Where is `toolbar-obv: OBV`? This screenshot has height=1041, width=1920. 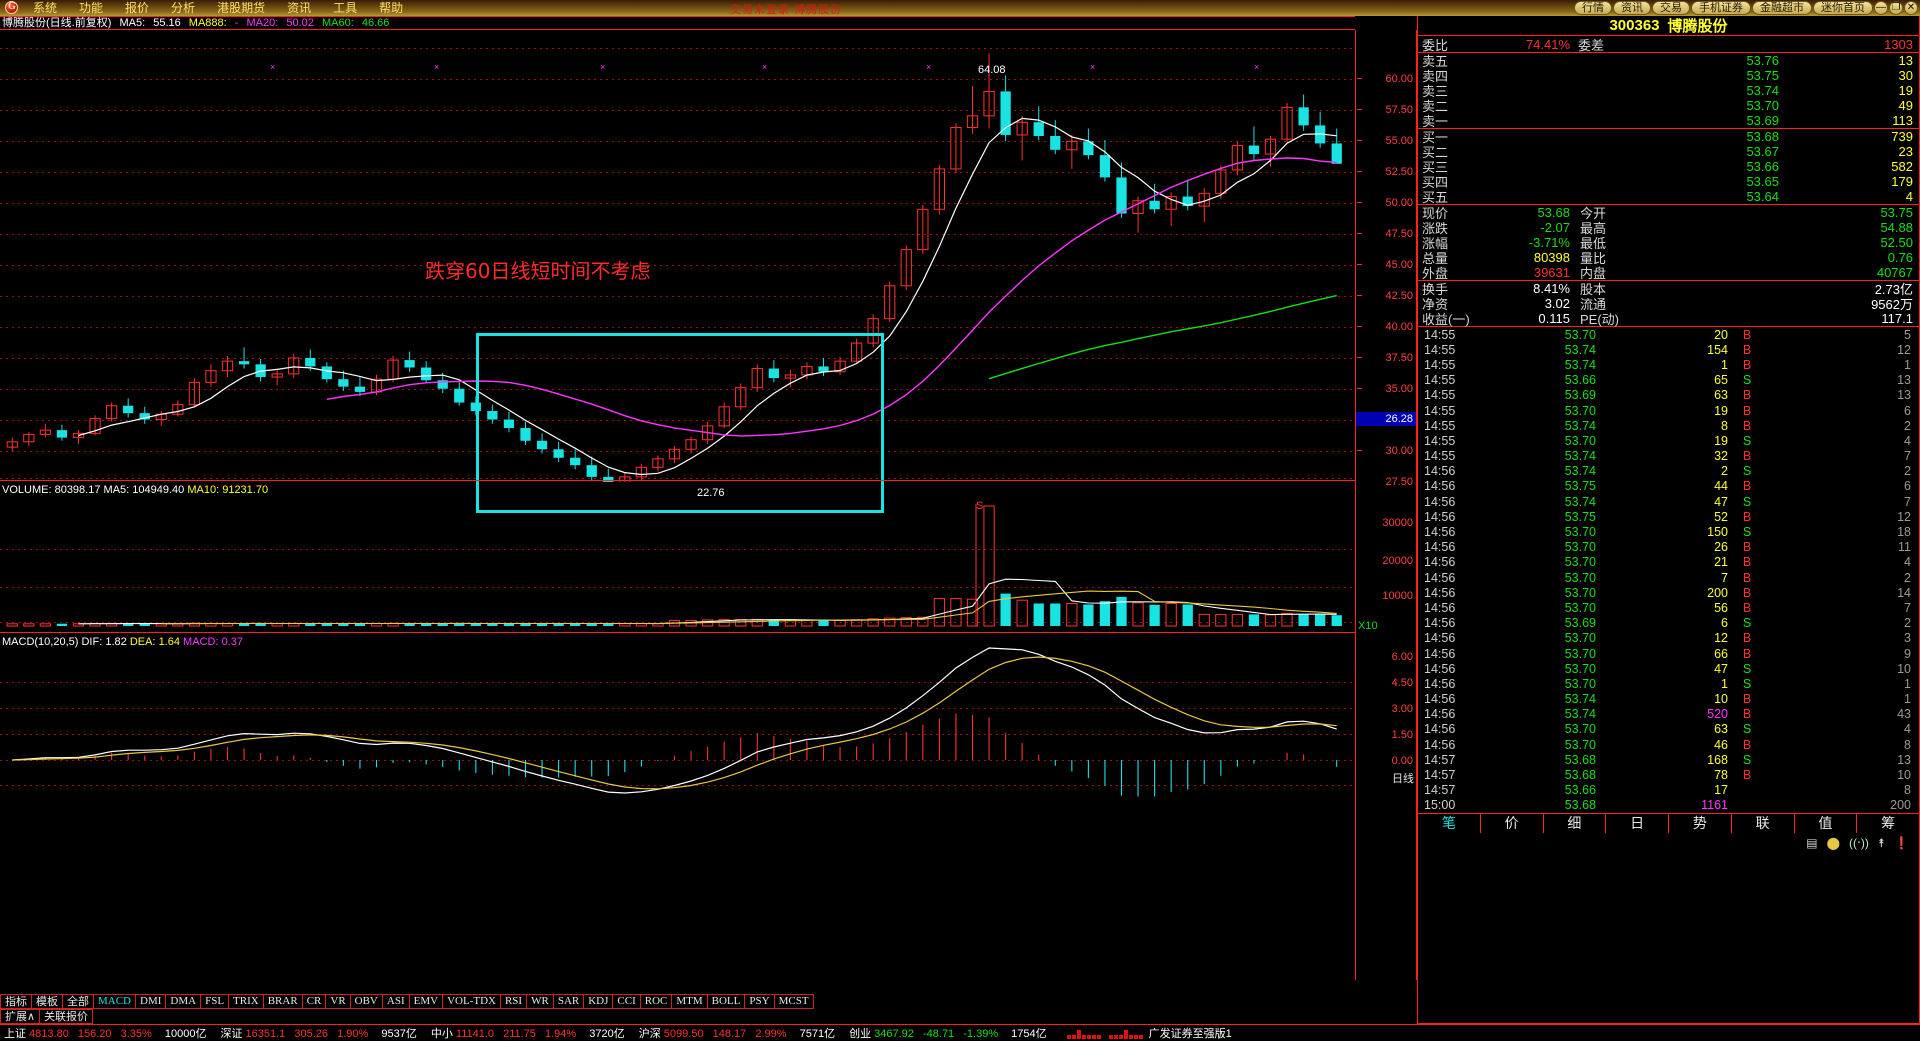 toolbar-obv: OBV is located at coordinates (366, 1001).